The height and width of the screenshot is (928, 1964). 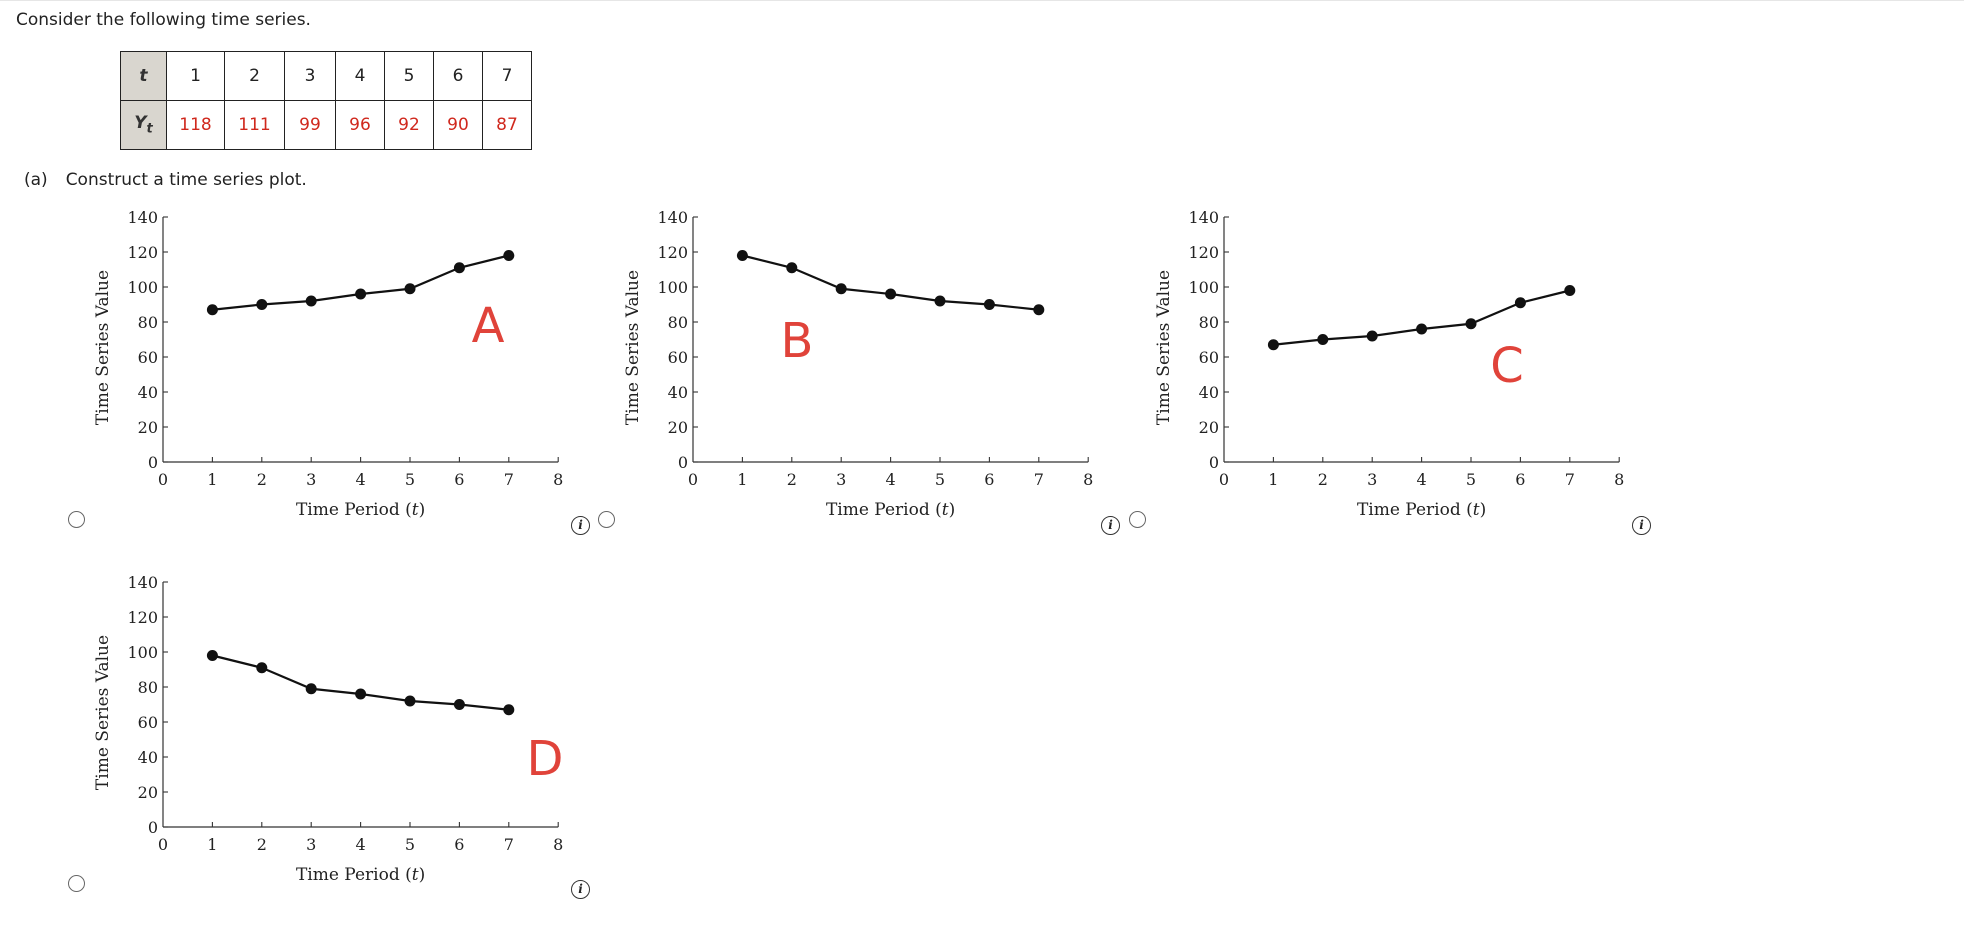 I want to click on option-d-radio, so click(x=76, y=883).